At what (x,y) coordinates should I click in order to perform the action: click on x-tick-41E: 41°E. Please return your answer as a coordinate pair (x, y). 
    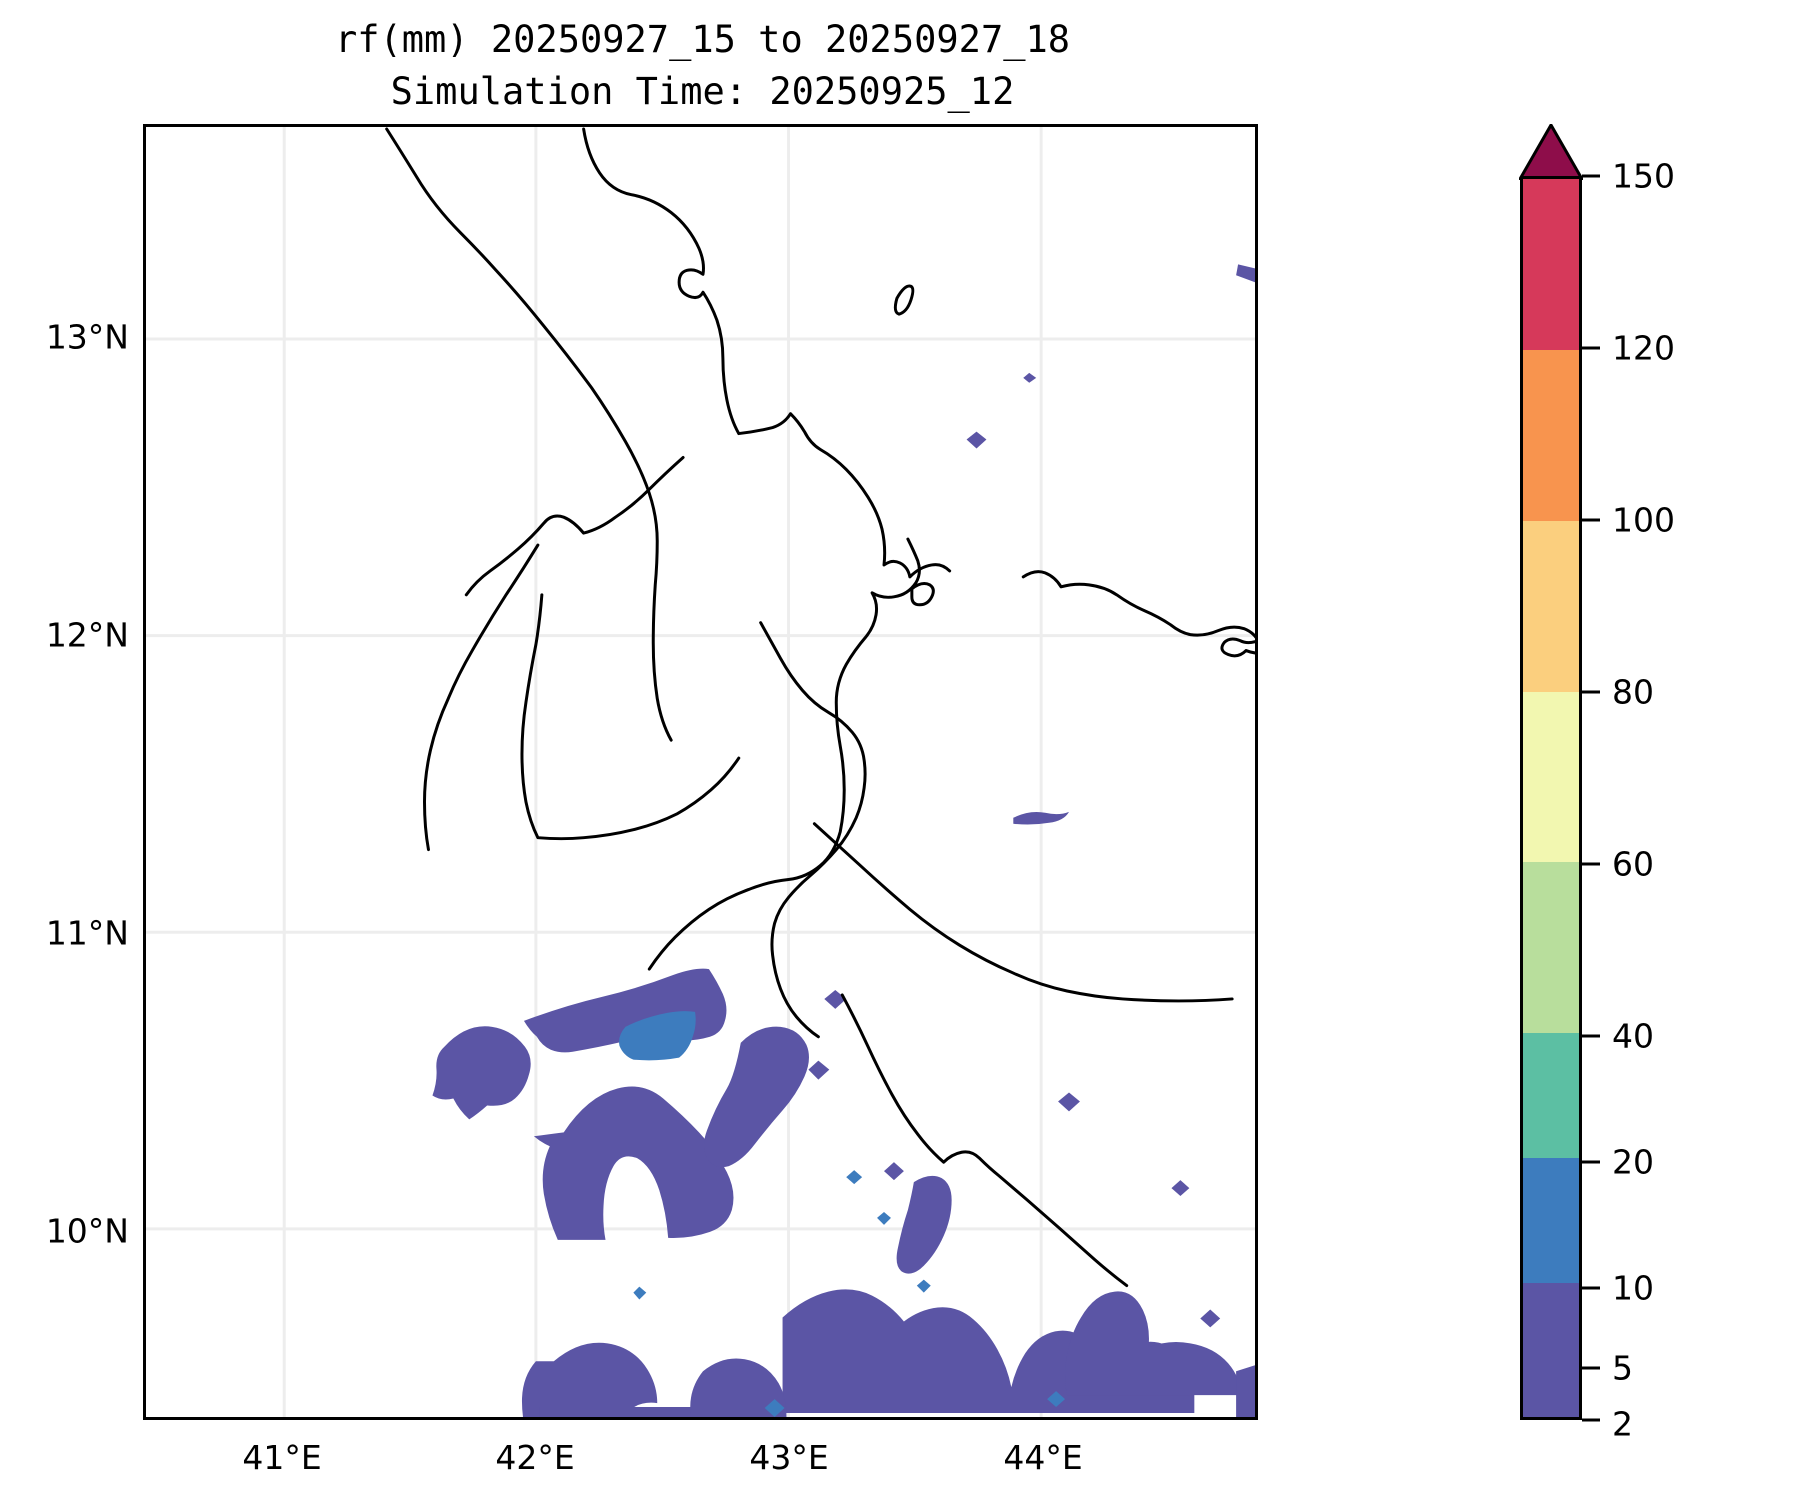
    Looking at the image, I should click on (282, 1457).